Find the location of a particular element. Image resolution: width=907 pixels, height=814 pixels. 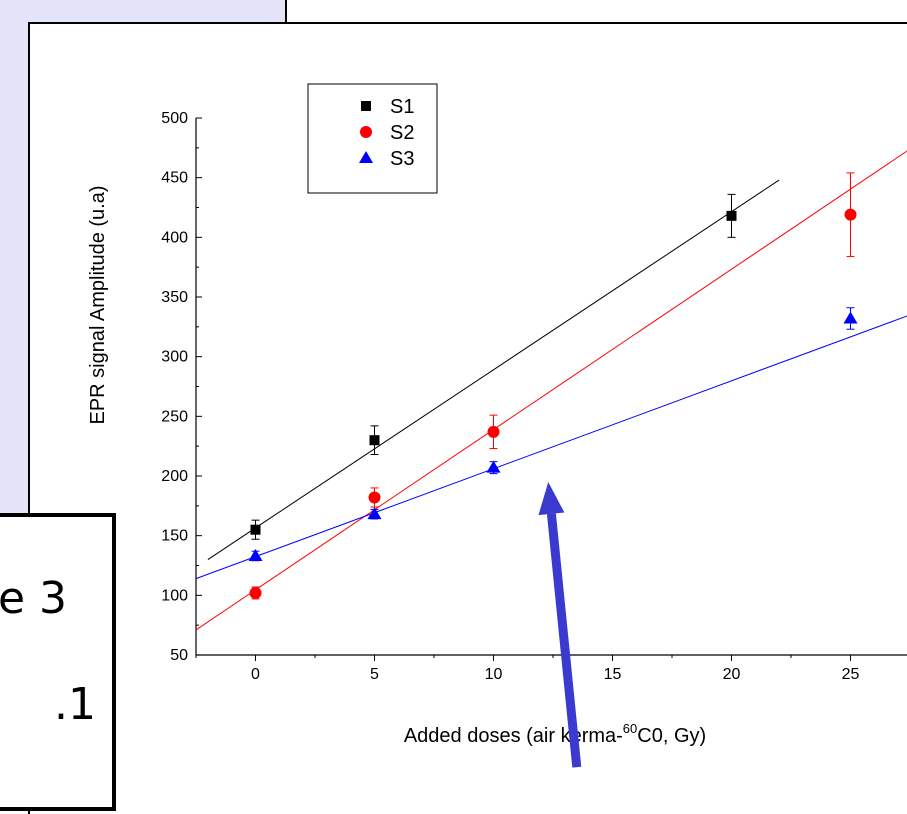

arrow-head is located at coordinates (551, 498).